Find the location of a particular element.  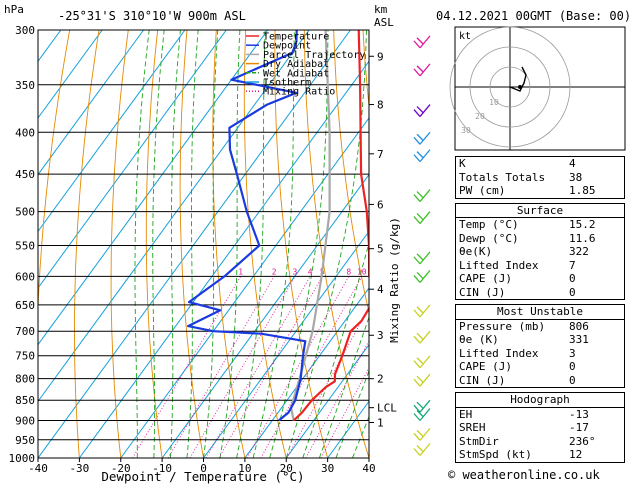

hodograph-unit-label: kt is located at coordinates (465, 36).